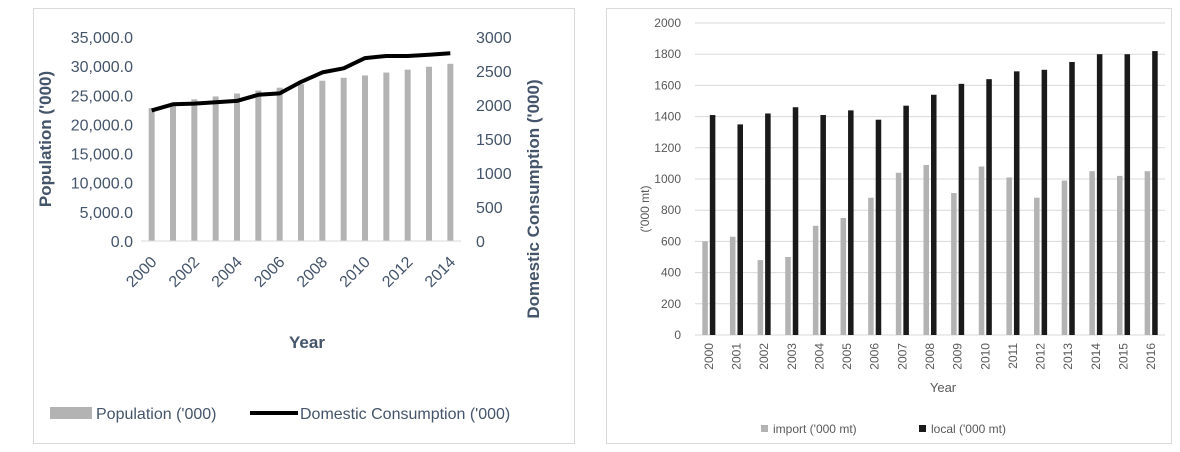  I want to click on legend-label-population: Population ('000), so click(156, 414).